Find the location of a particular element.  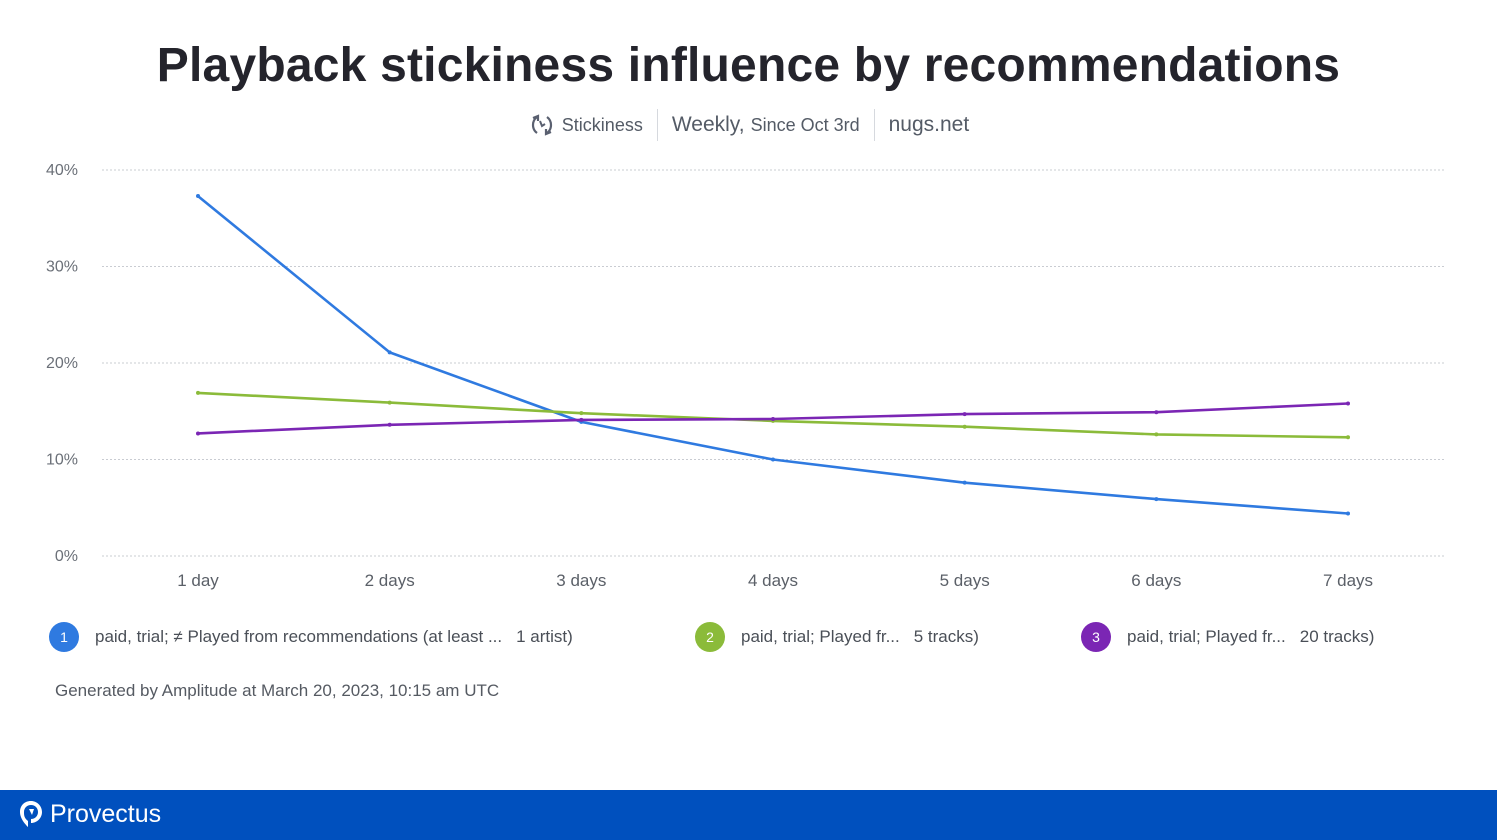

legend-item-3: 3 paid, trial; Played fr... 20 tracks) is located at coordinates (1227, 637).